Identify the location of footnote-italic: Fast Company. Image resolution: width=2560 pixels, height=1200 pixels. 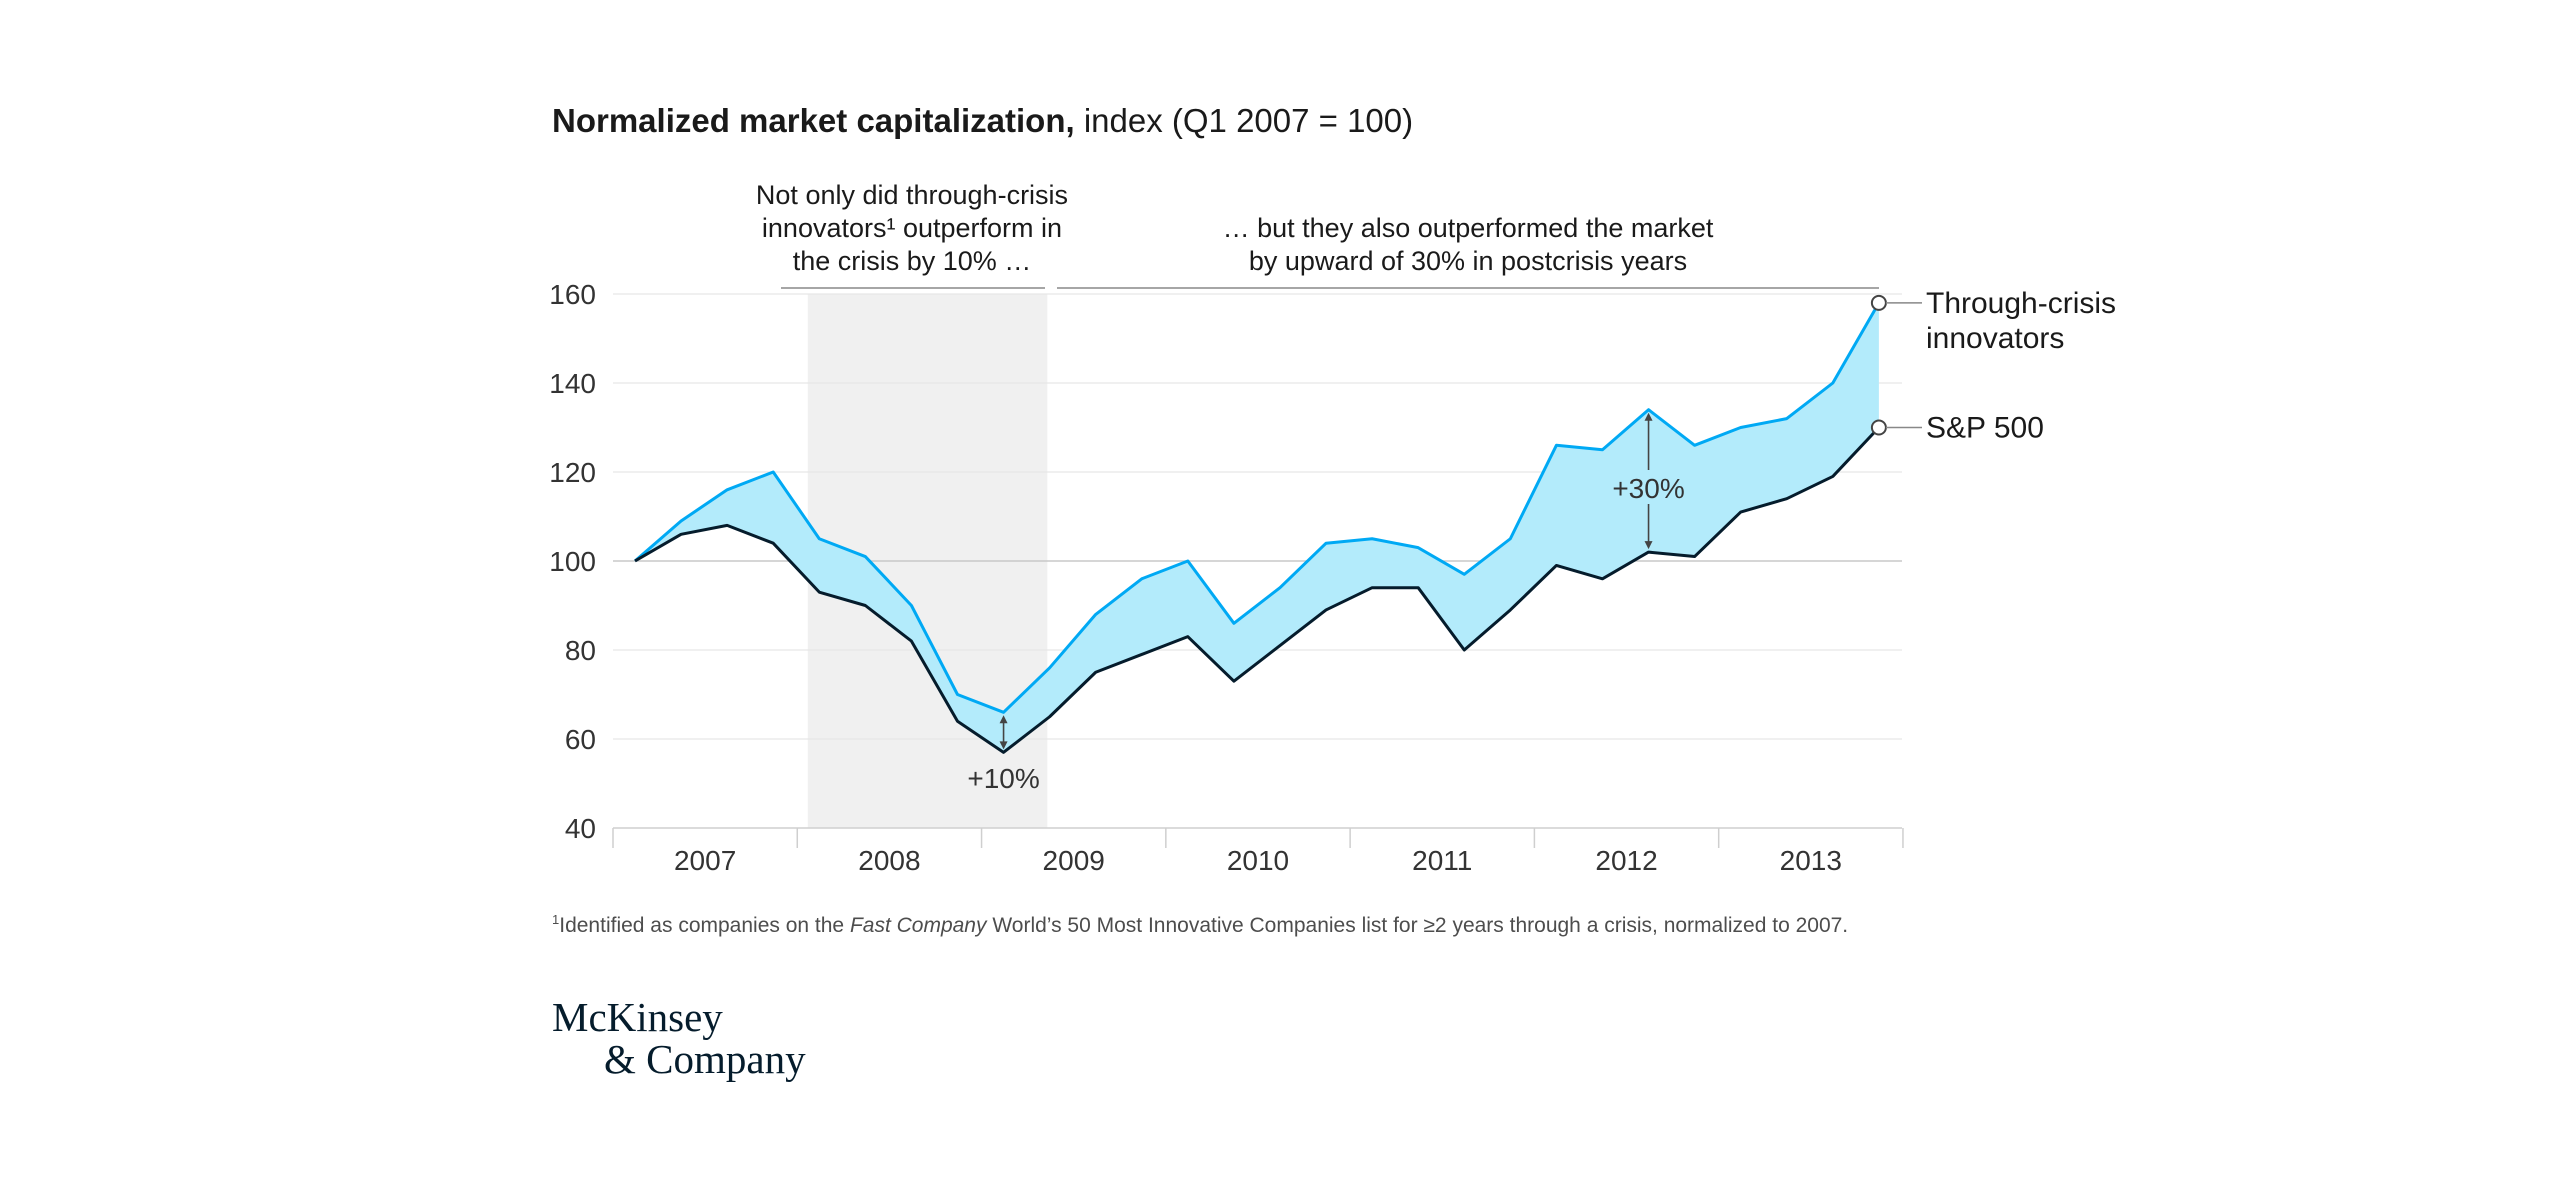
(918, 925).